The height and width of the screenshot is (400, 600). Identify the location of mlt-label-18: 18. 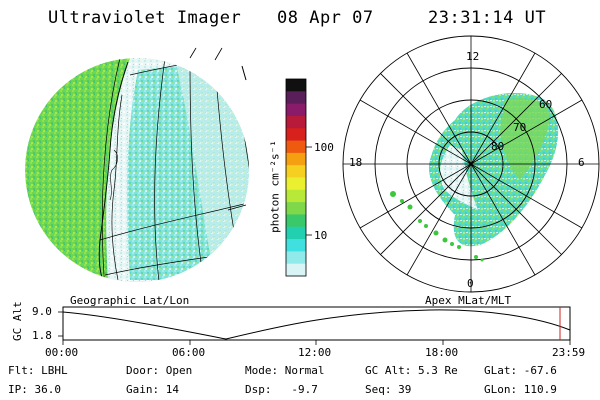
(356, 162).